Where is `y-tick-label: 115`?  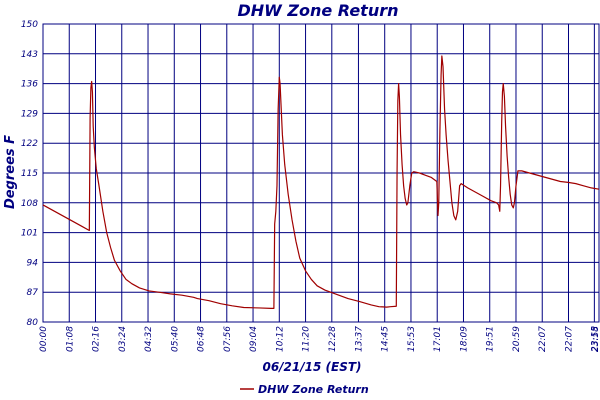 y-tick-label: 115 is located at coordinates (29, 174).